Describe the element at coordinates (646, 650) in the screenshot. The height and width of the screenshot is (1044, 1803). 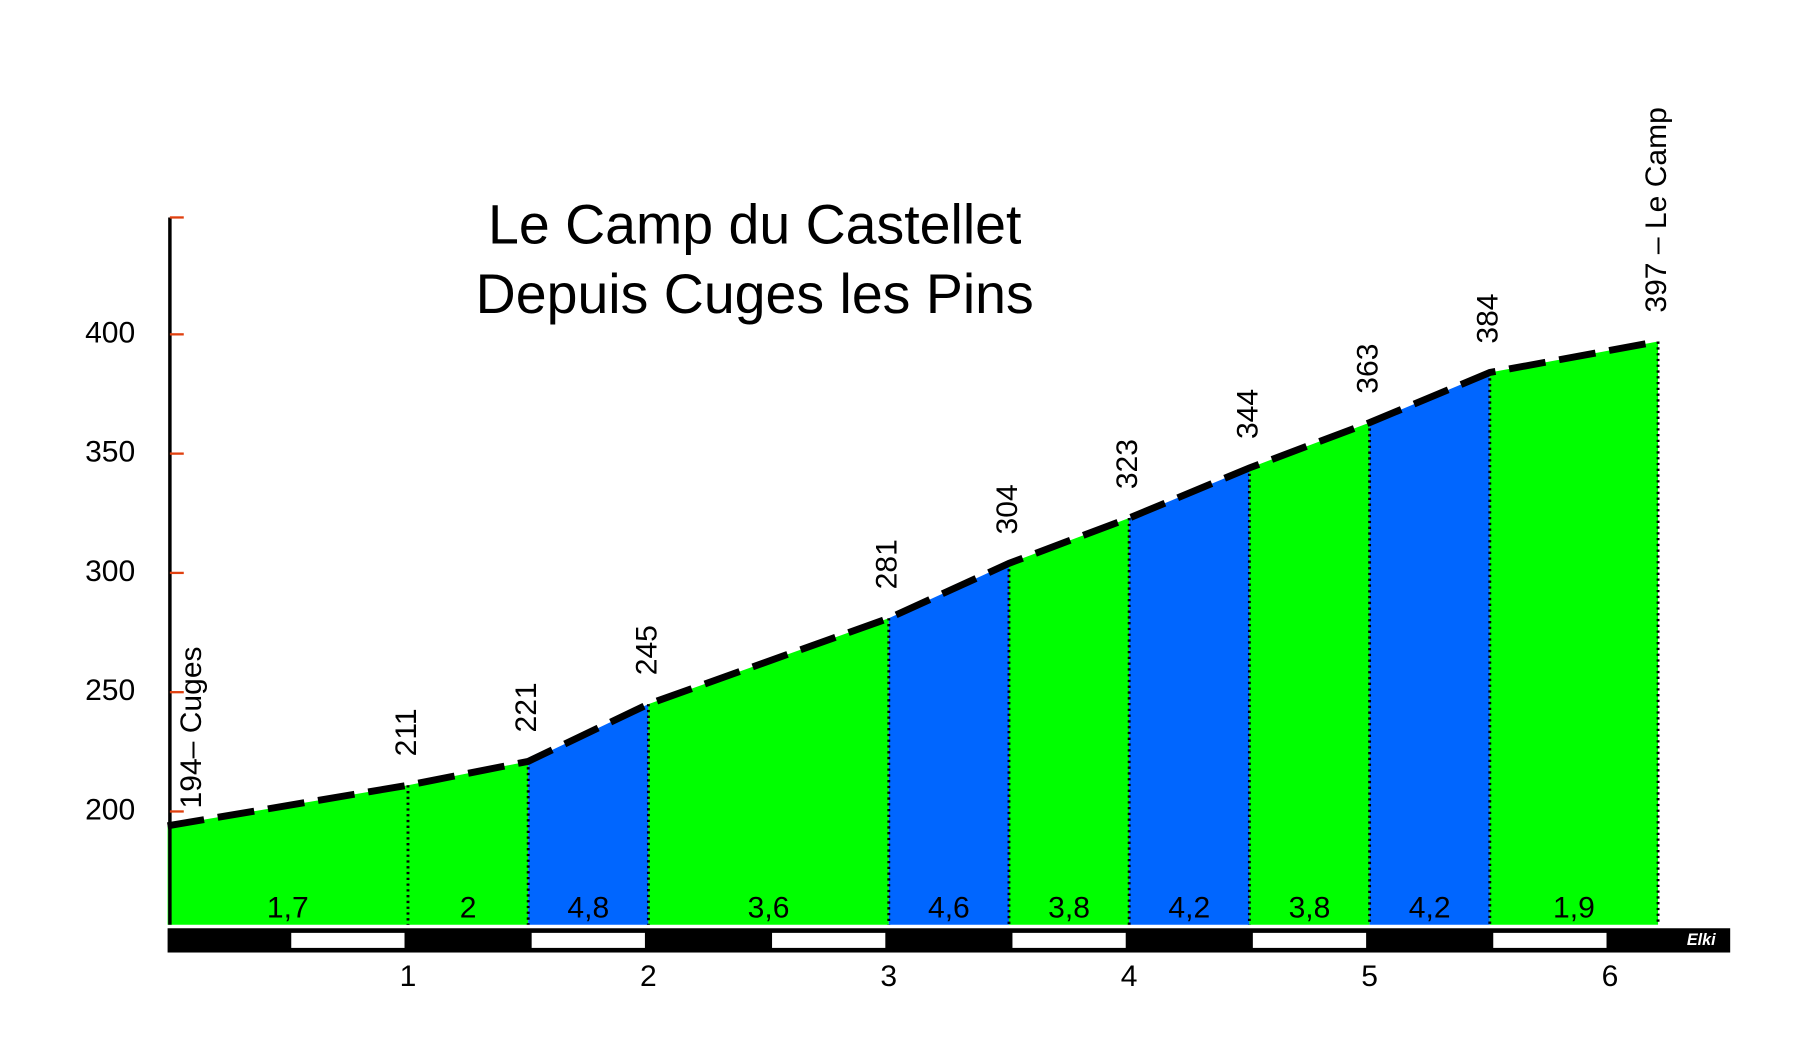
I see `elevation-label: 245` at that location.